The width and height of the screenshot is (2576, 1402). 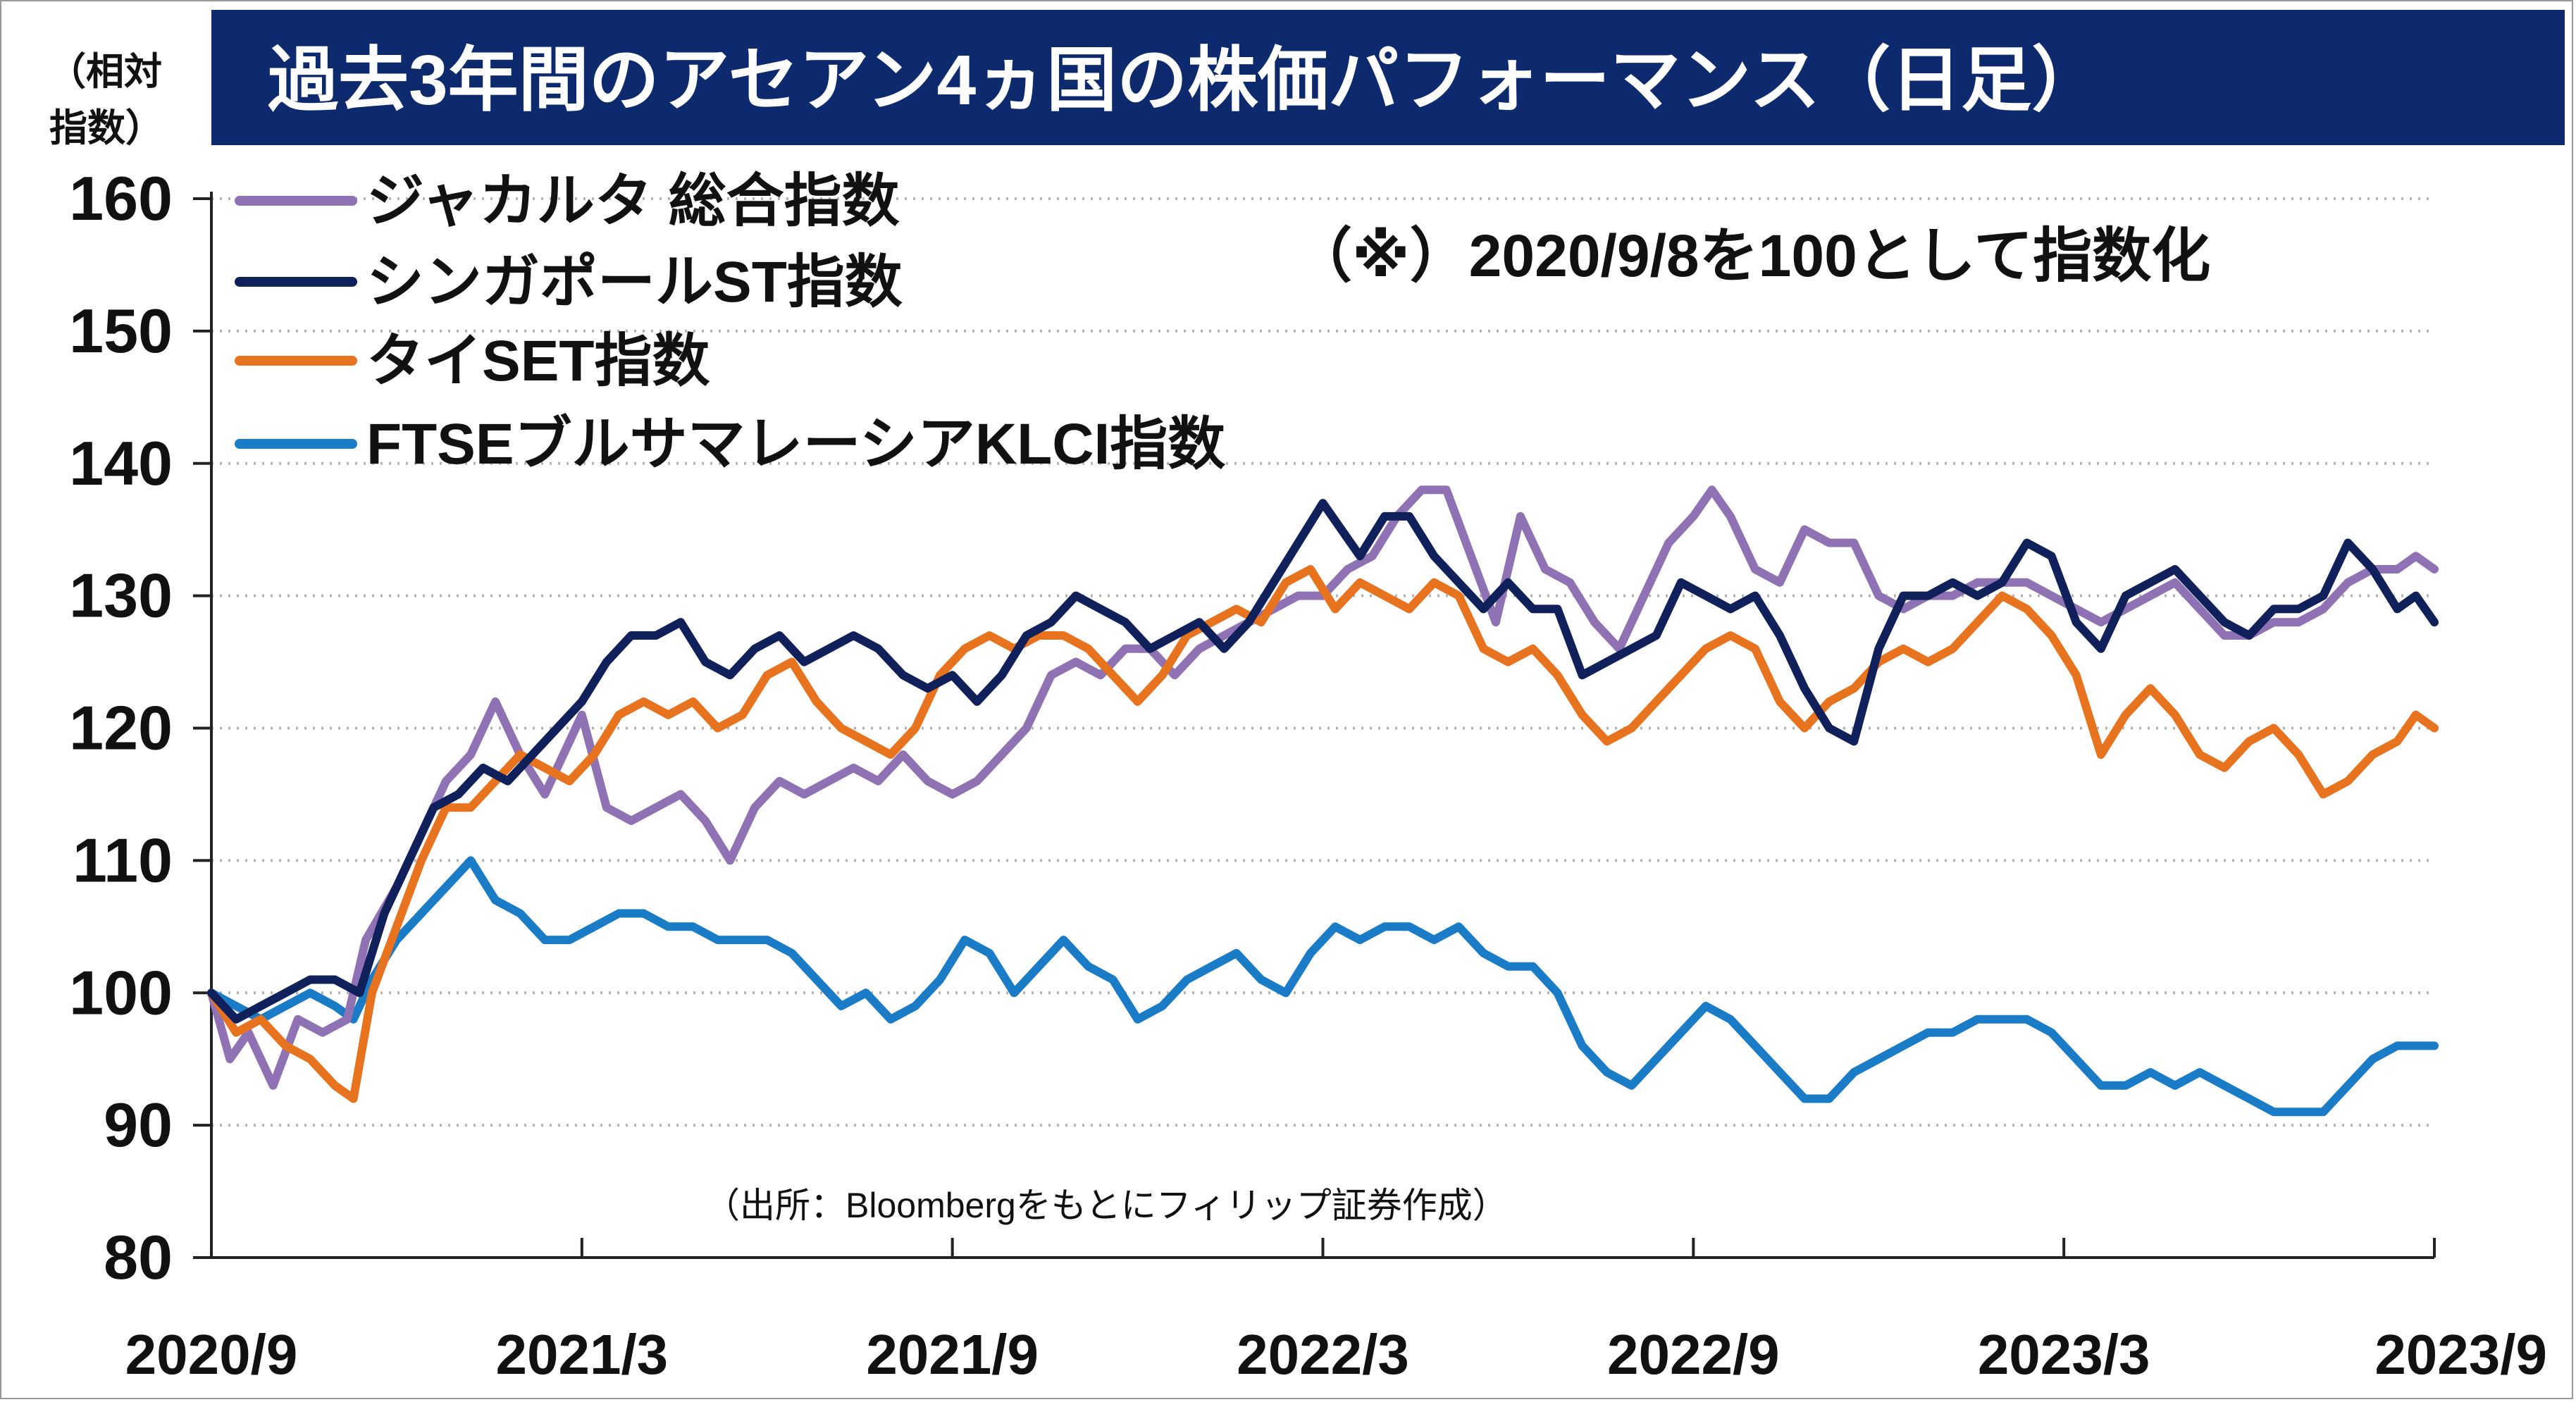 I want to click on legend-label-2: タイSET指数, so click(x=538, y=361).